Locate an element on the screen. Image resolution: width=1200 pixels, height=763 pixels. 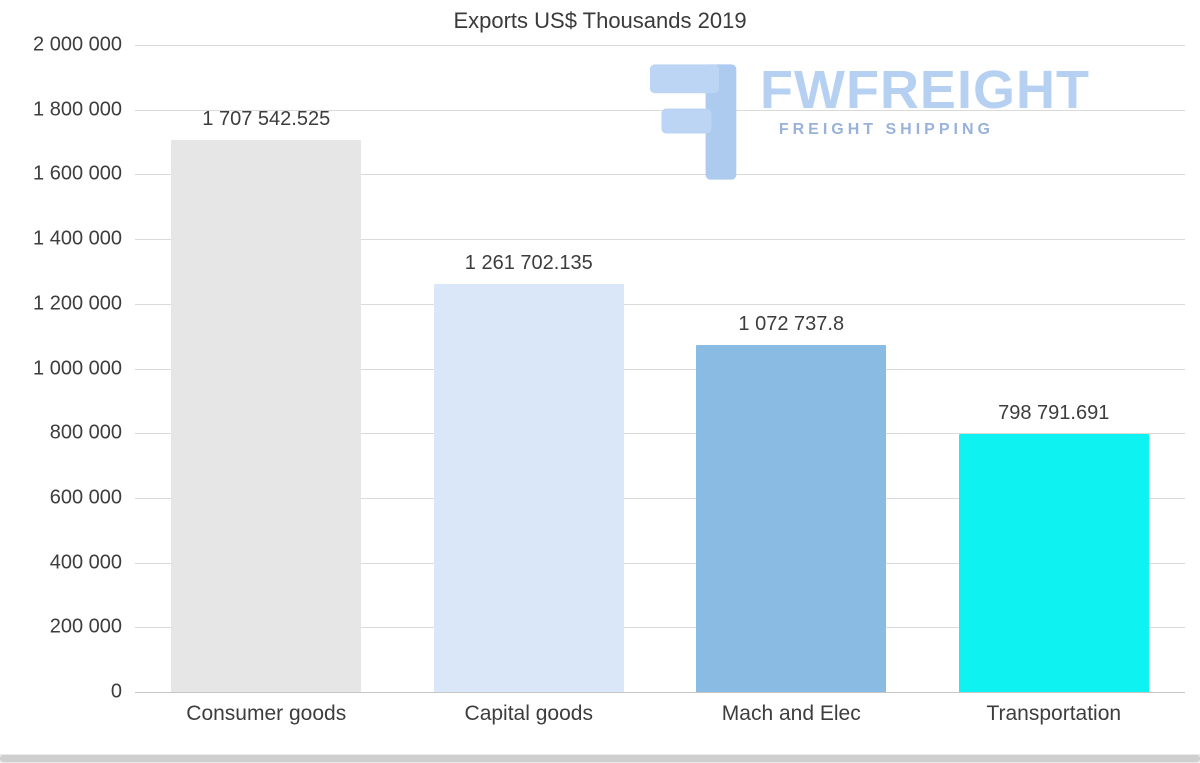
horizontal-scrollbar is located at coordinates (600, 758).